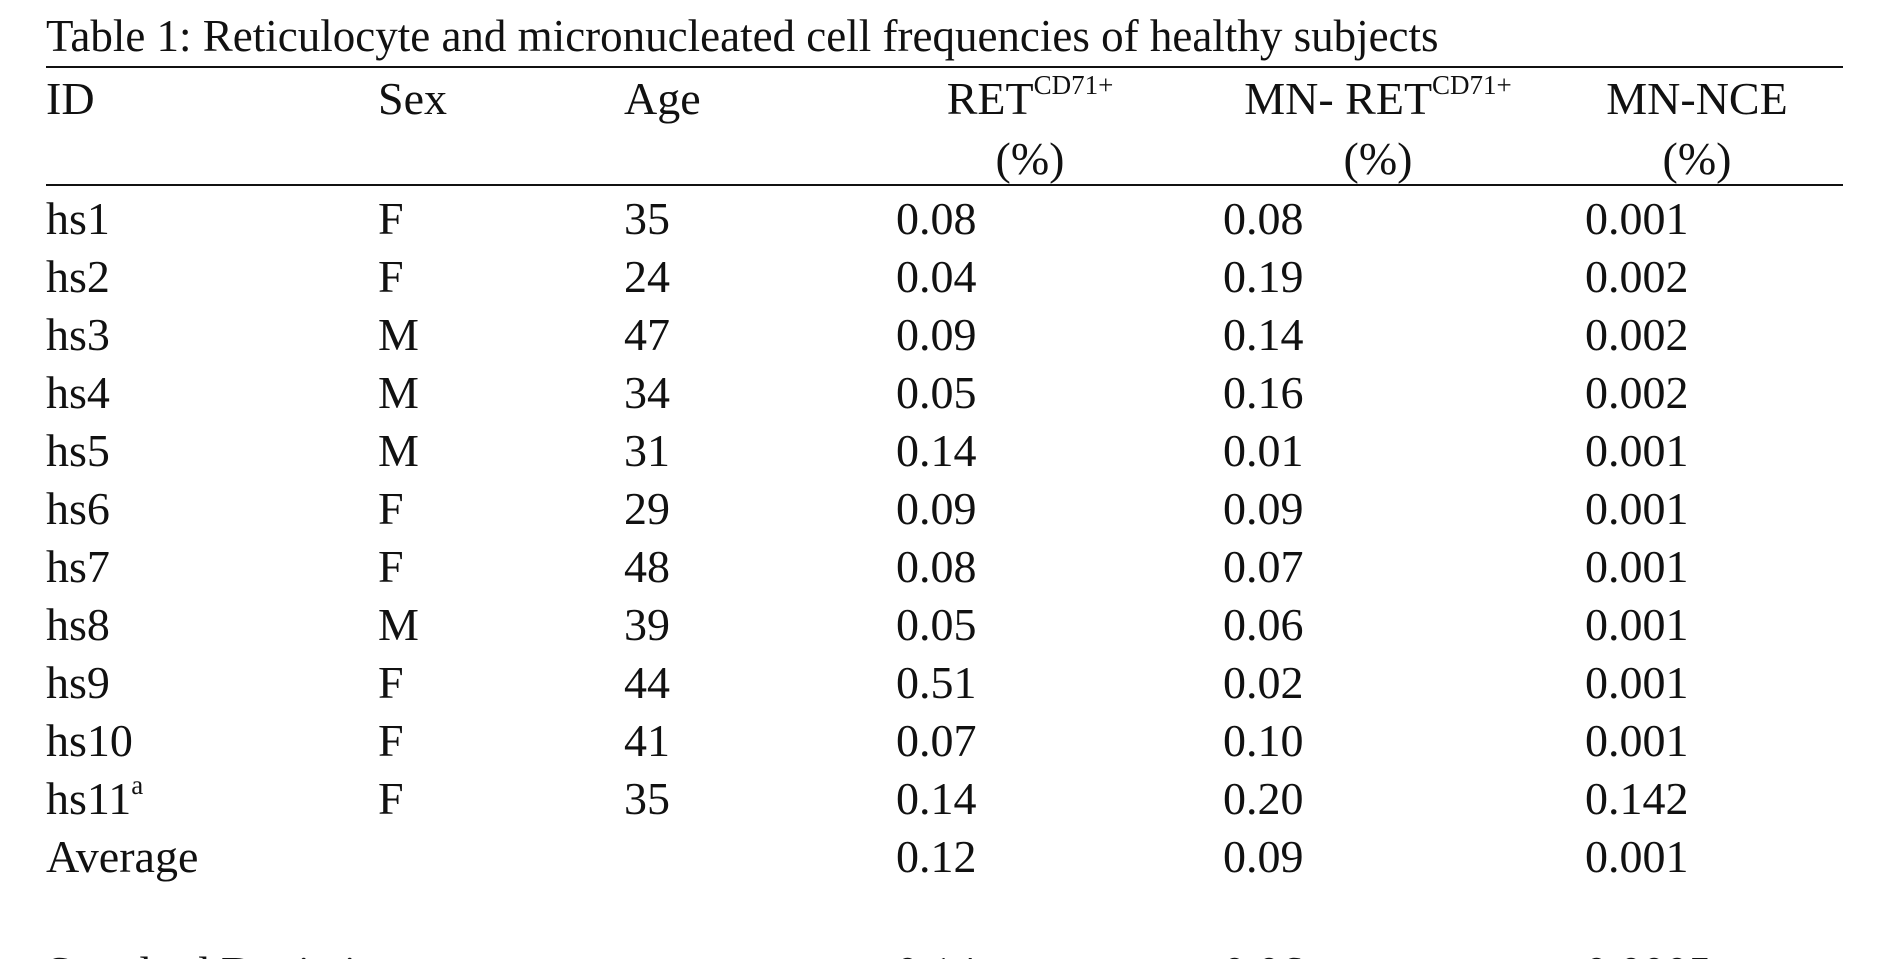 This screenshot has height=959, width=1889. I want to click on row-id: hs1, so click(78, 219).